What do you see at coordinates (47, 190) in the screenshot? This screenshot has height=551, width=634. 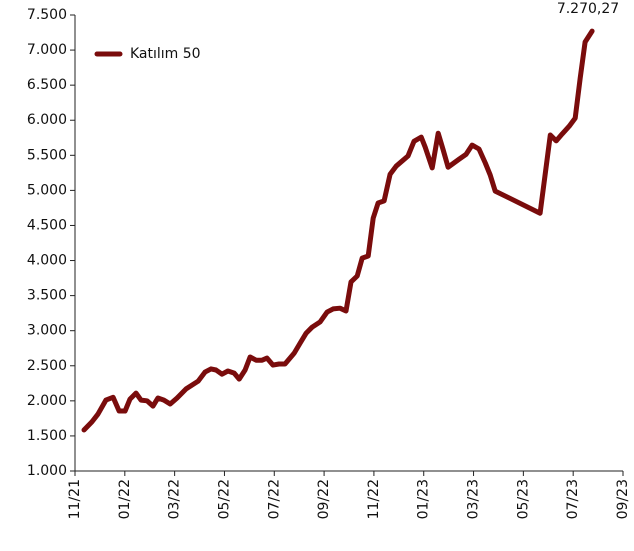 I see `y-tick-label: 5.000` at bounding box center [47, 190].